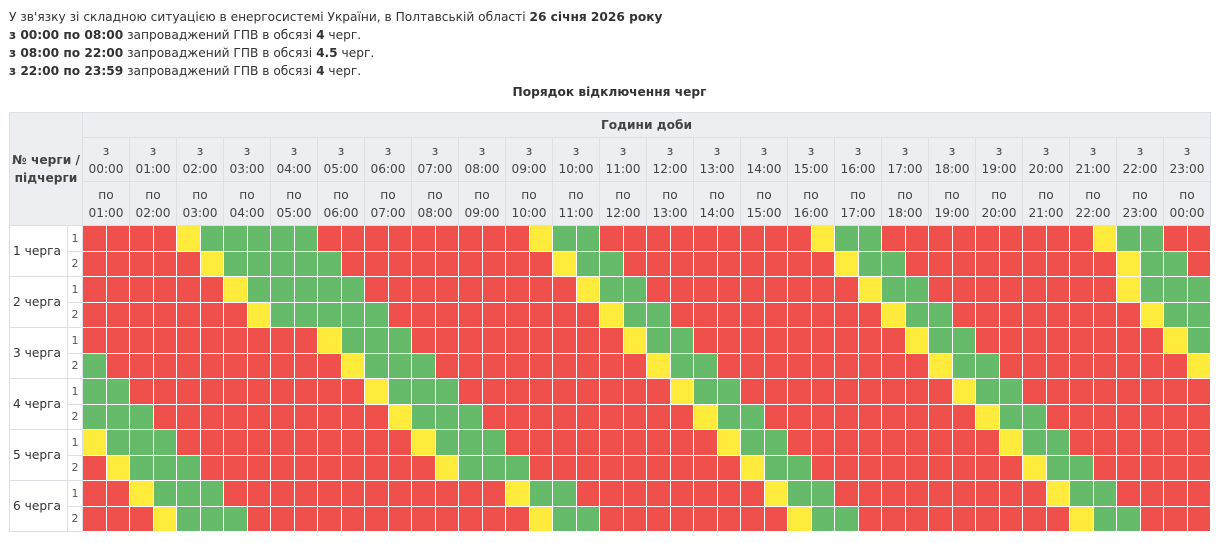 Image resolution: width=1219 pixels, height=543 pixels. I want to click on queue-label: 1 черга, so click(38, 251).